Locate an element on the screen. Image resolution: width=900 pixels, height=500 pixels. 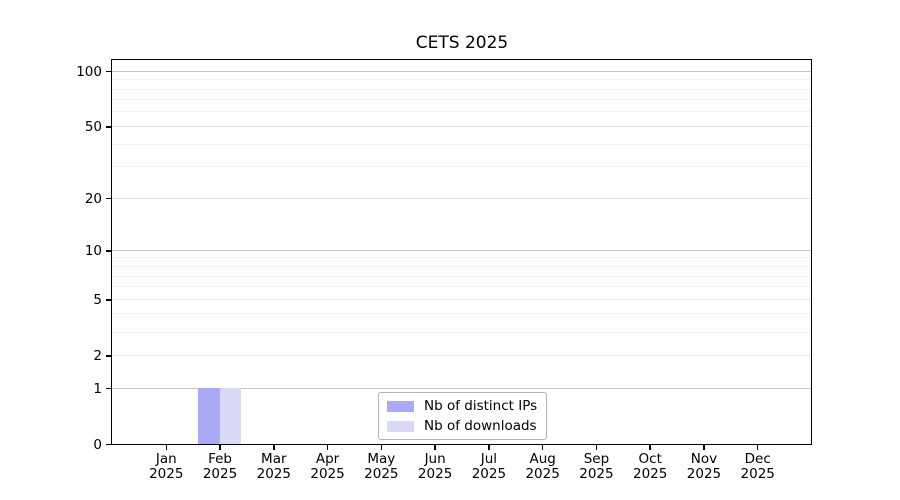
x-tick-label-mar: Mar 2025 is located at coordinates (274, 467).